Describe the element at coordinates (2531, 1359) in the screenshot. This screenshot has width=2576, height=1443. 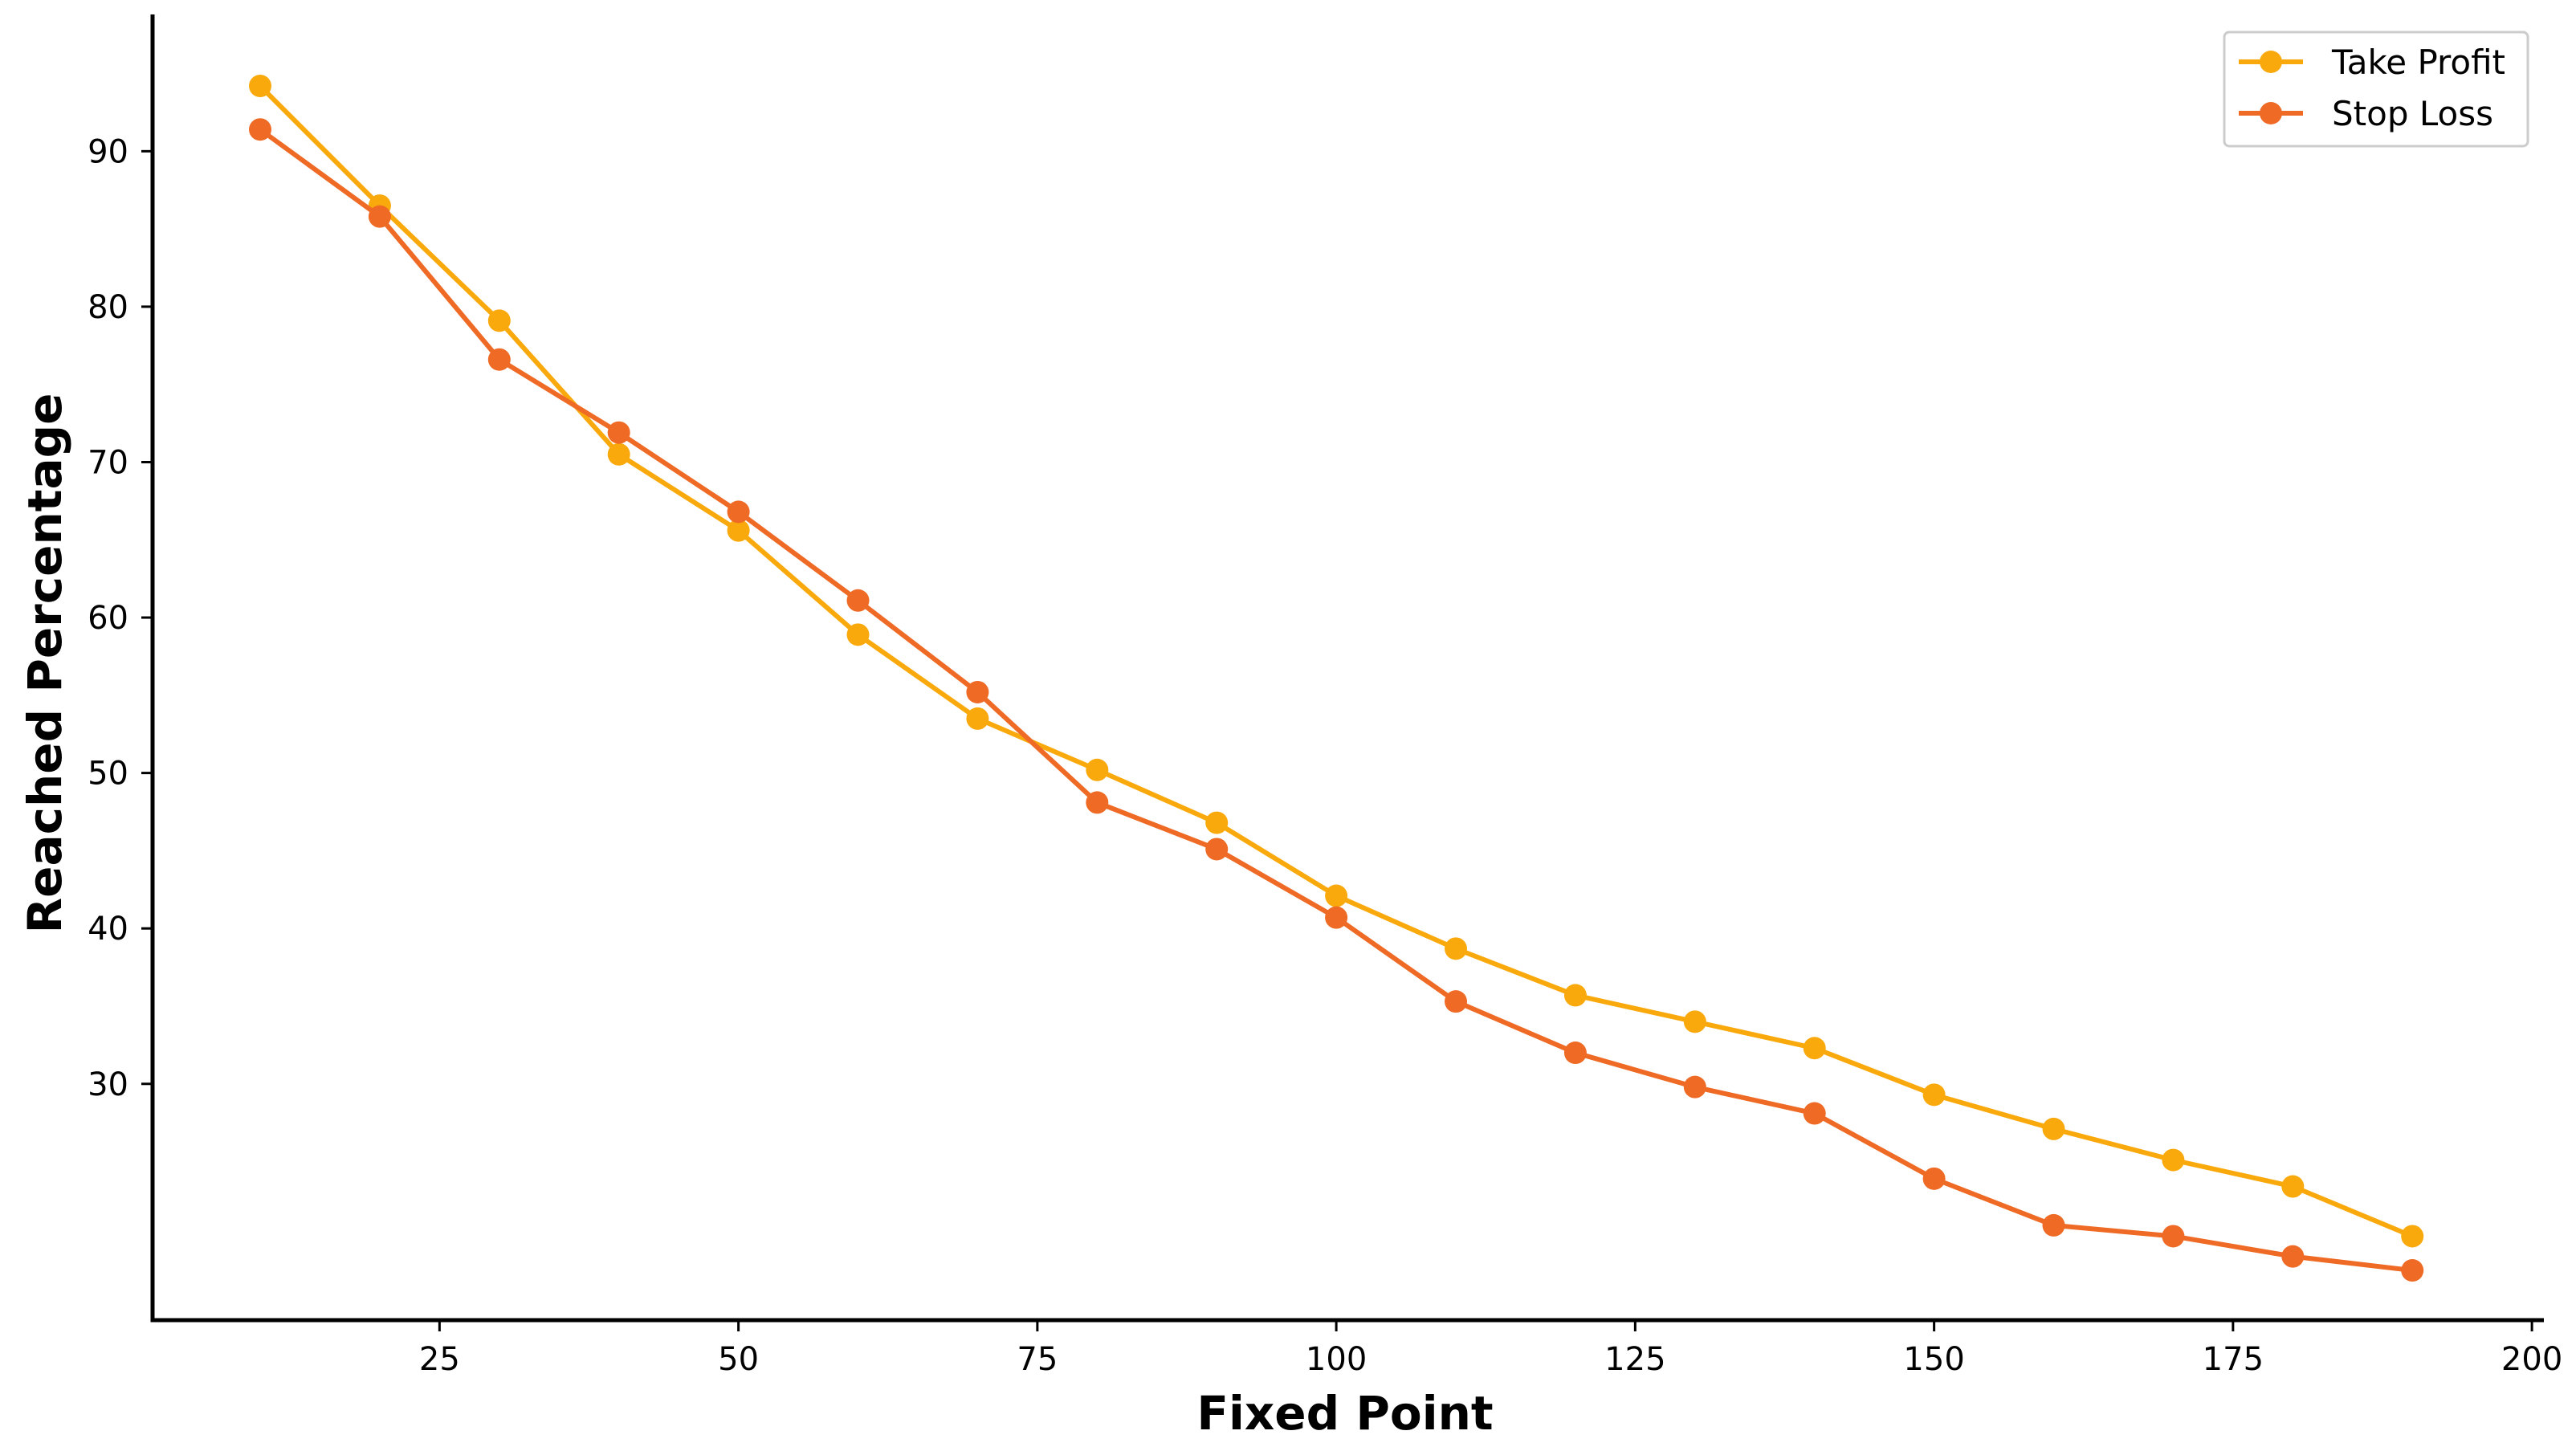
I see `x-tick-label: 200` at that location.